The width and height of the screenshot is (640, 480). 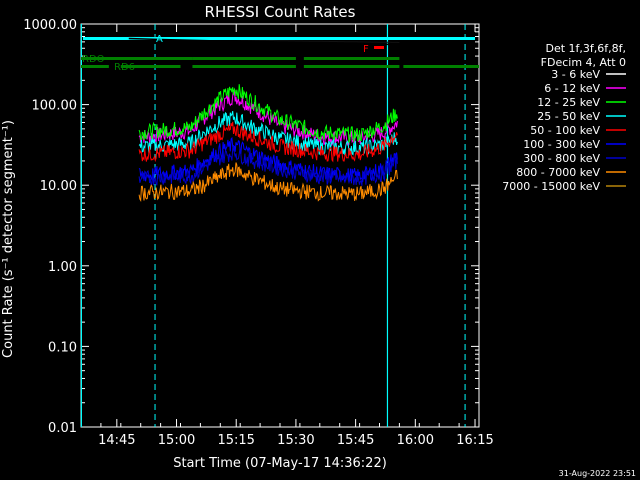 I want to click on x-tick-label: 15:00, so click(x=176, y=440).